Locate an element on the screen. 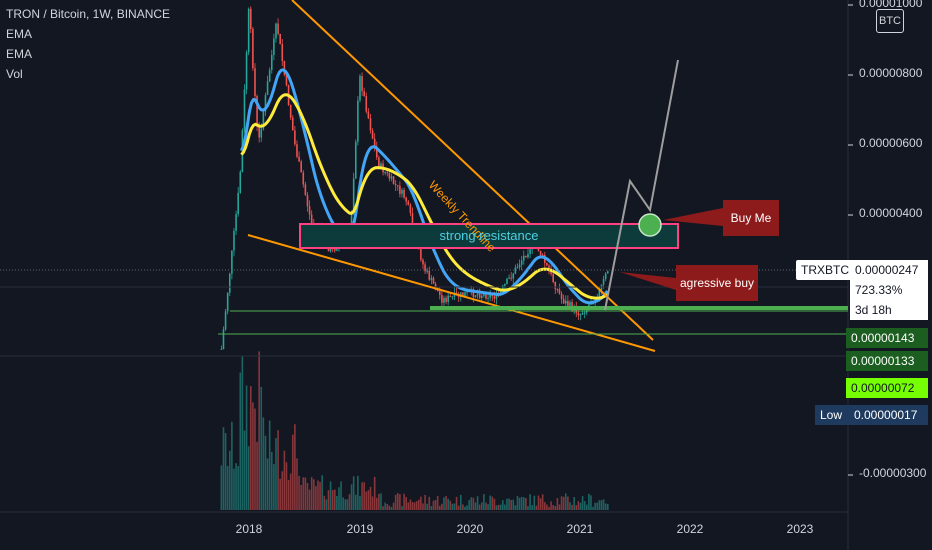 Image resolution: width=932 pixels, height=550 pixels. symbol-title: TRON / Bitcoin, 1W, BINANCE is located at coordinates (88, 14).